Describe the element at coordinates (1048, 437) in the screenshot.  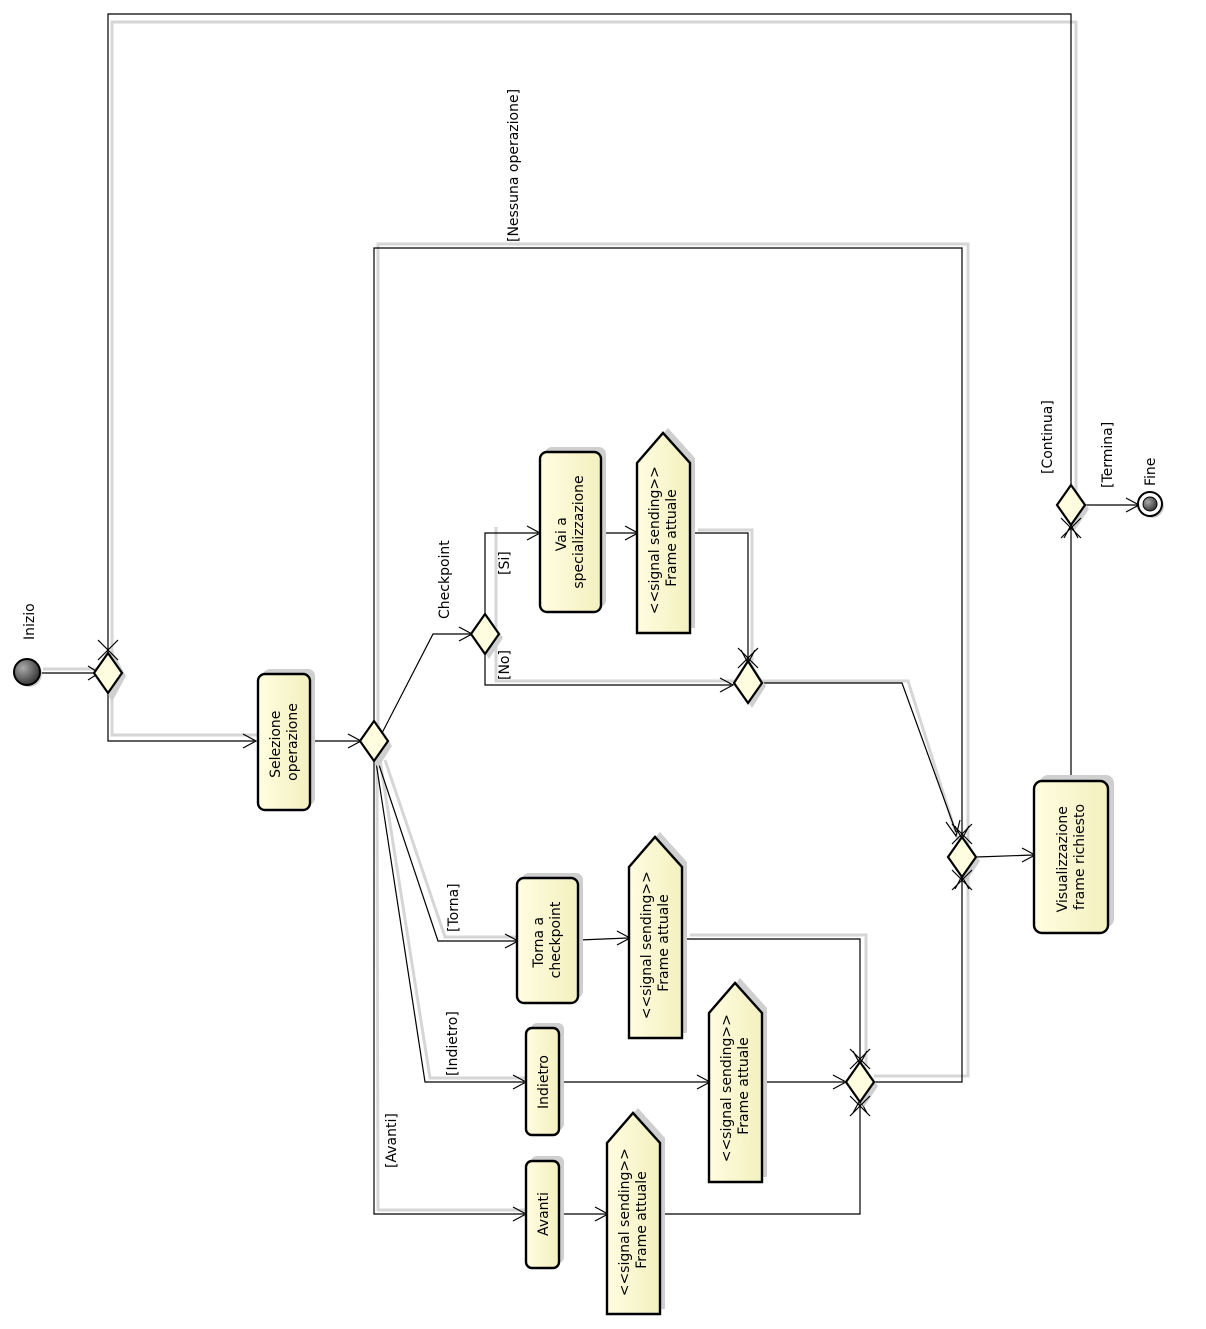
I see `guard-continua: [Continua]` at that location.